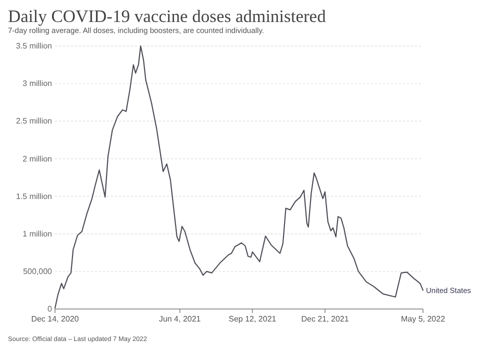  What do you see at coordinates (37, 83) in the screenshot?
I see `y-tick-label: 3 million` at bounding box center [37, 83].